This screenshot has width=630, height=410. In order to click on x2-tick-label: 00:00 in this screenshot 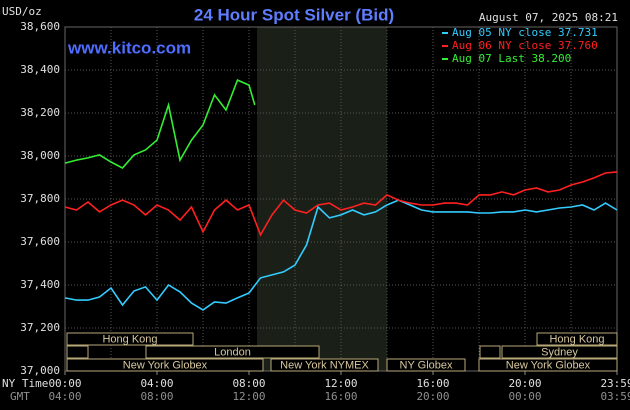, I will do `click(524, 396)`.